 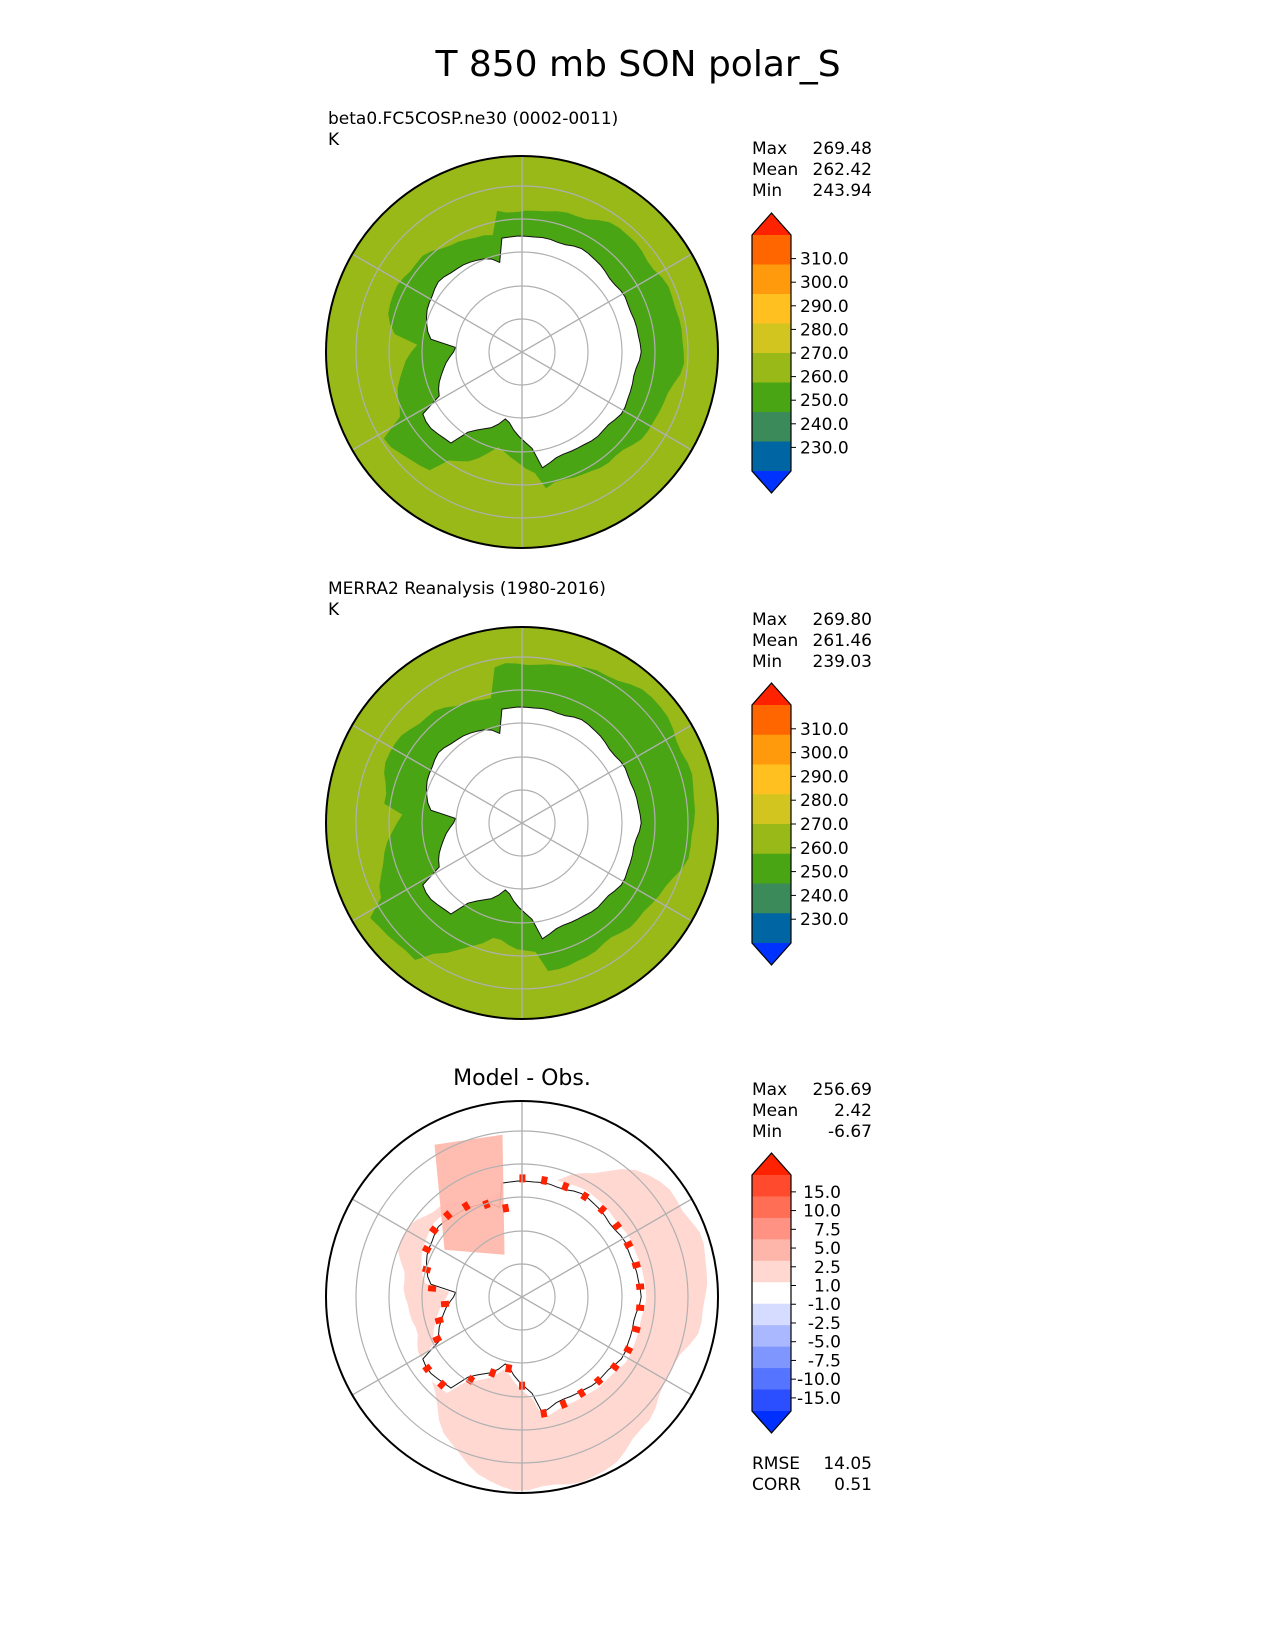 What do you see at coordinates (824, 896) in the screenshot?
I see `colorbar-tick-label: 240.0` at bounding box center [824, 896].